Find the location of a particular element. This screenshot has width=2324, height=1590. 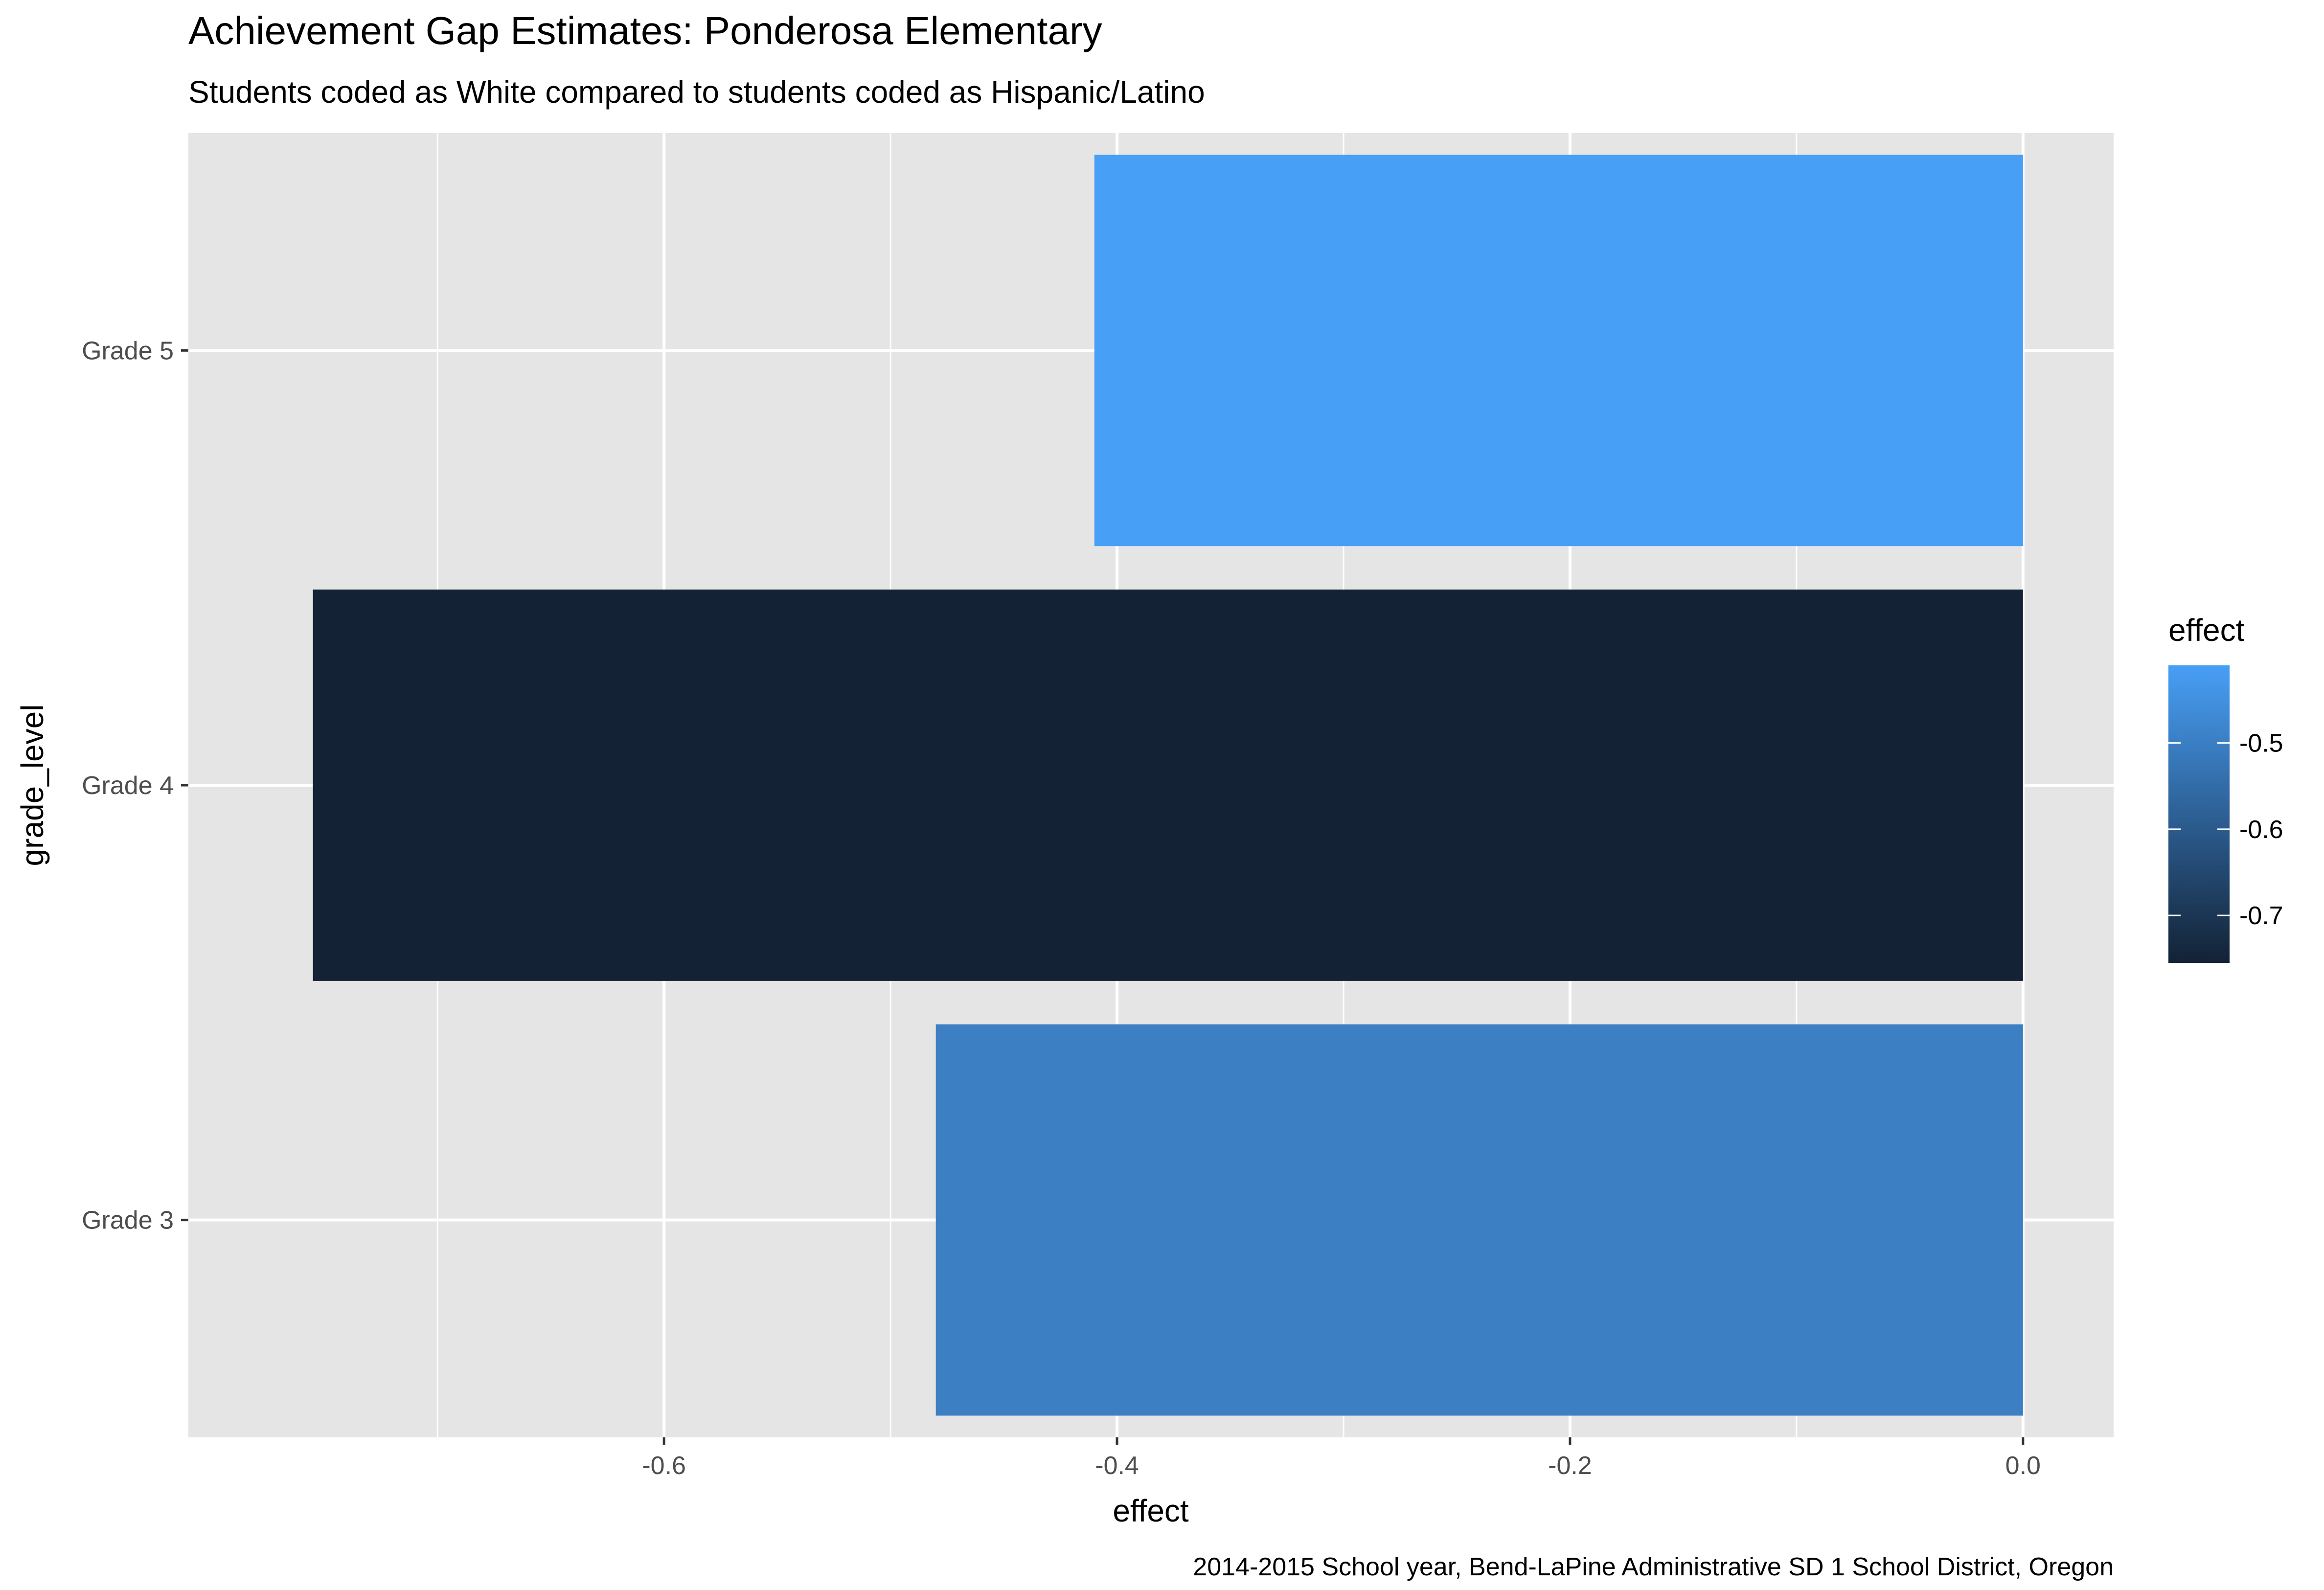

legend-tick-label: -0.7 is located at coordinates (2261, 916).